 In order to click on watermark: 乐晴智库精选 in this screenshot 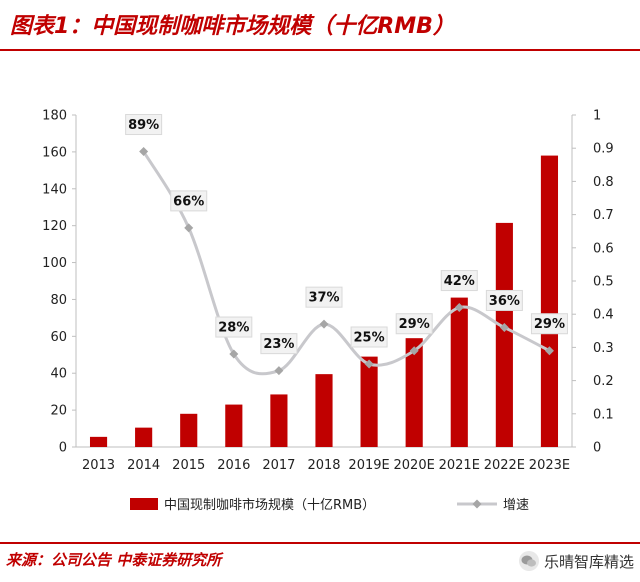, I will do `click(576, 561)`.